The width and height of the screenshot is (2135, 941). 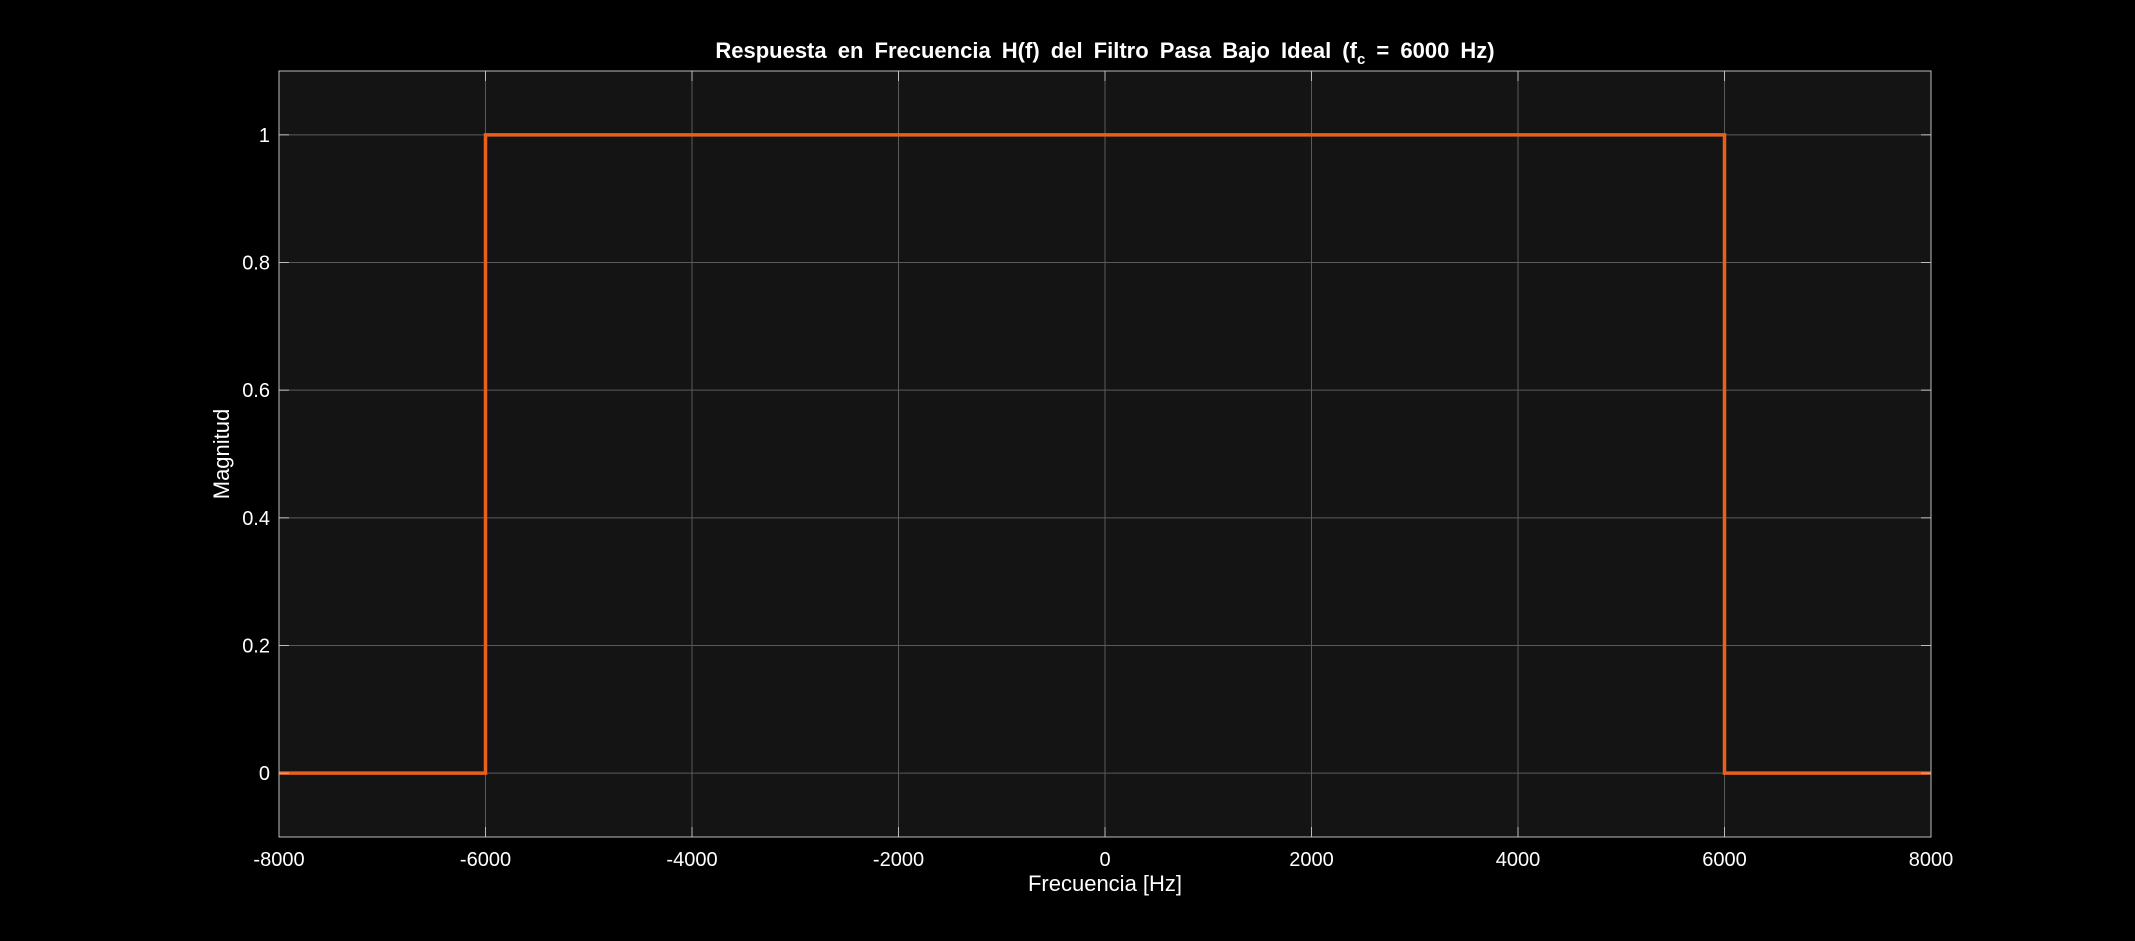 I want to click on x-tick-label: 2000, so click(x=1311, y=860).